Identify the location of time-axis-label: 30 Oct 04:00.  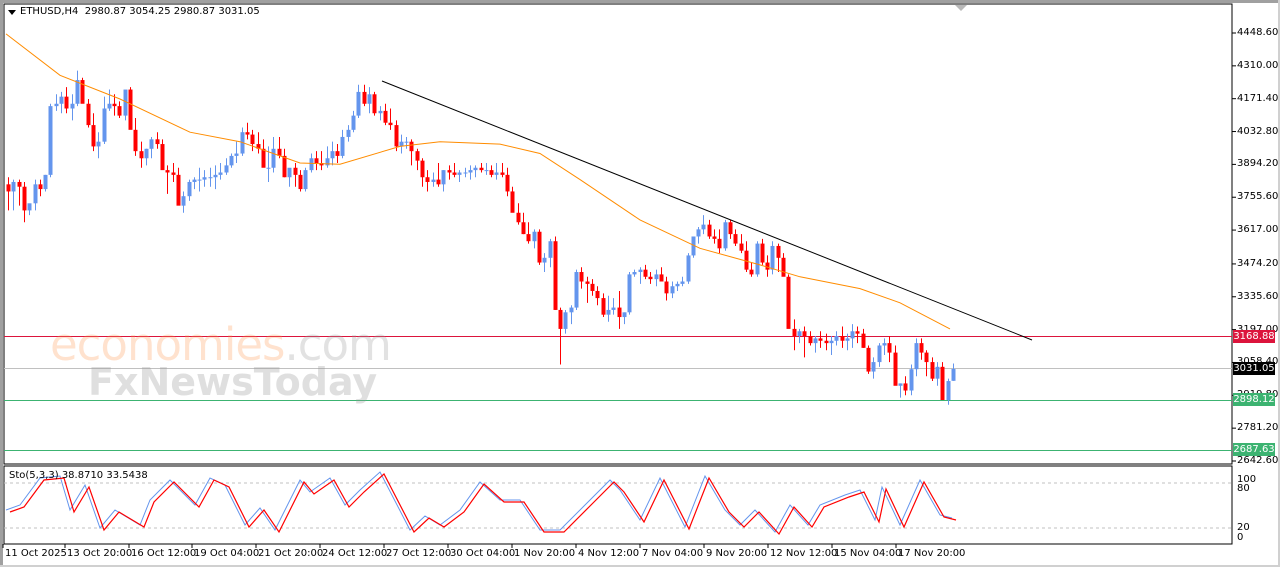
(483, 553).